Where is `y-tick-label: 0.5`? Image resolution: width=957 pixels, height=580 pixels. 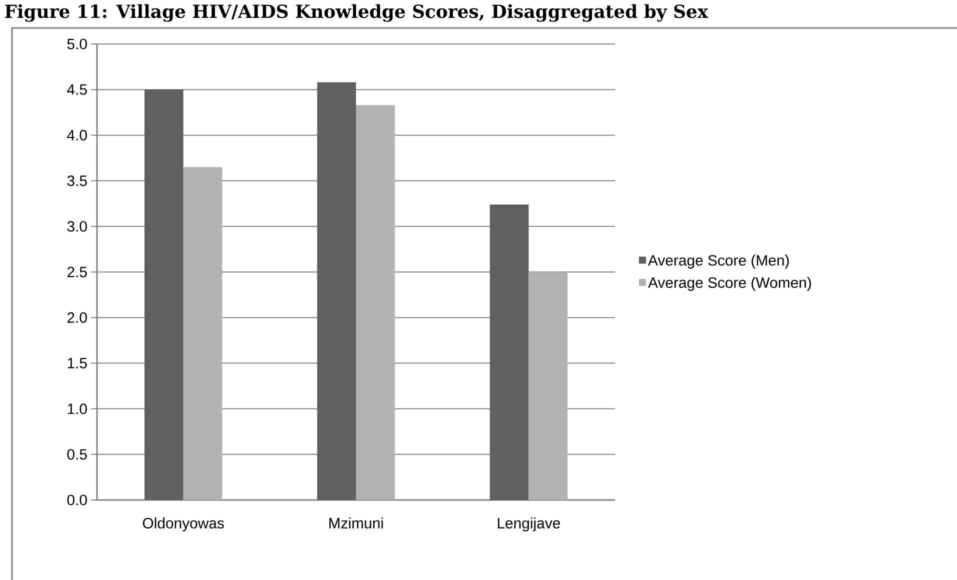 y-tick-label: 0.5 is located at coordinates (77, 454).